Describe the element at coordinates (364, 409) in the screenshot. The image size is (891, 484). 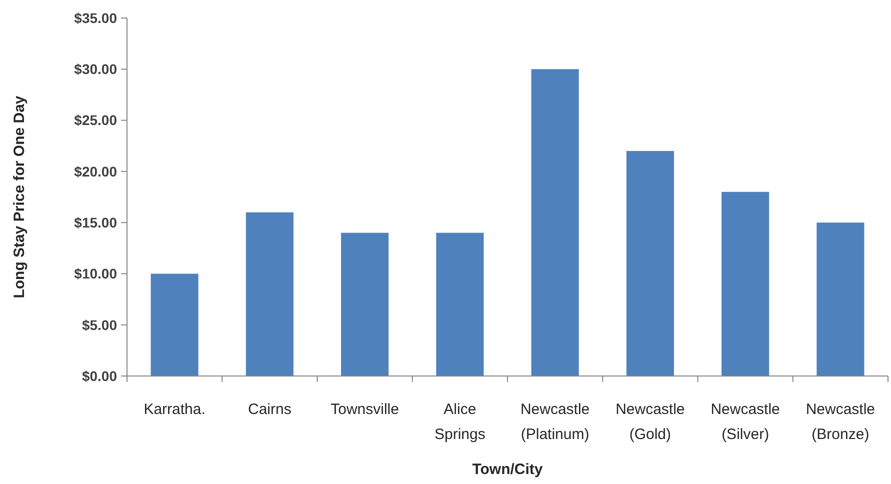
I see `x-tick-label: Townsville` at that location.